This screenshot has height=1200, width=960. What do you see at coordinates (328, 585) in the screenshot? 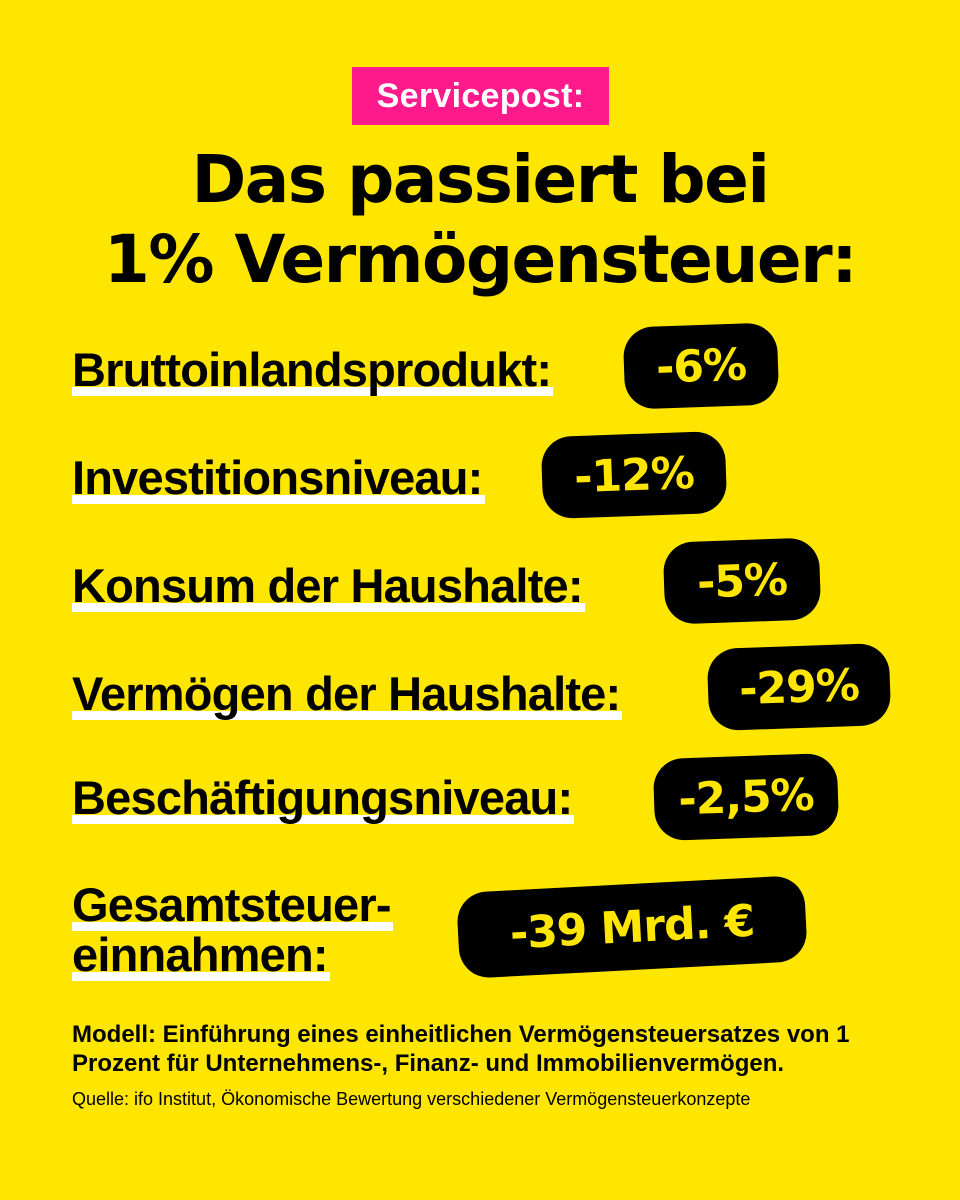
I see `item-label-konsum: Konsum der Haushalte:` at bounding box center [328, 585].